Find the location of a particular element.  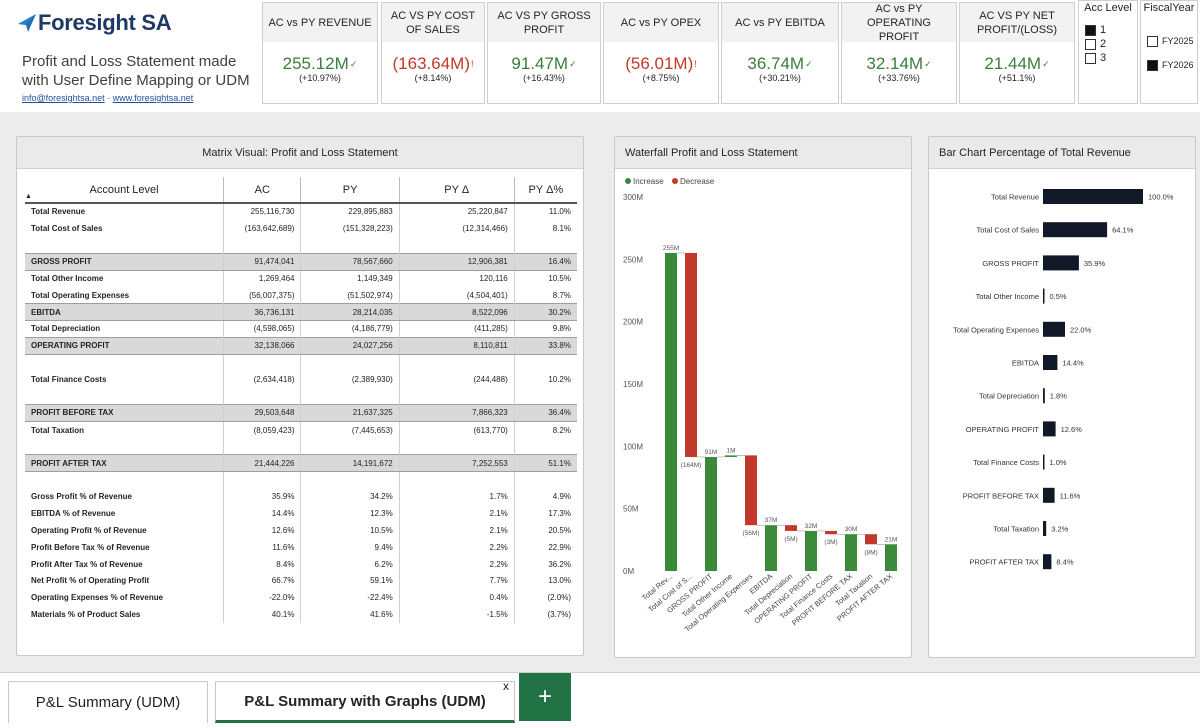

row-label: Total Revenue is located at coordinates (125, 211).